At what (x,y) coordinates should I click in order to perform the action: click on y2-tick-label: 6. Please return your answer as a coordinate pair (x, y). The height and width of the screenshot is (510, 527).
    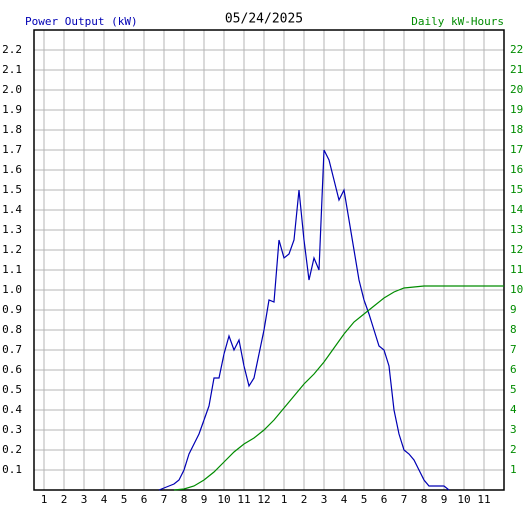
    Looking at the image, I should click on (513, 369).